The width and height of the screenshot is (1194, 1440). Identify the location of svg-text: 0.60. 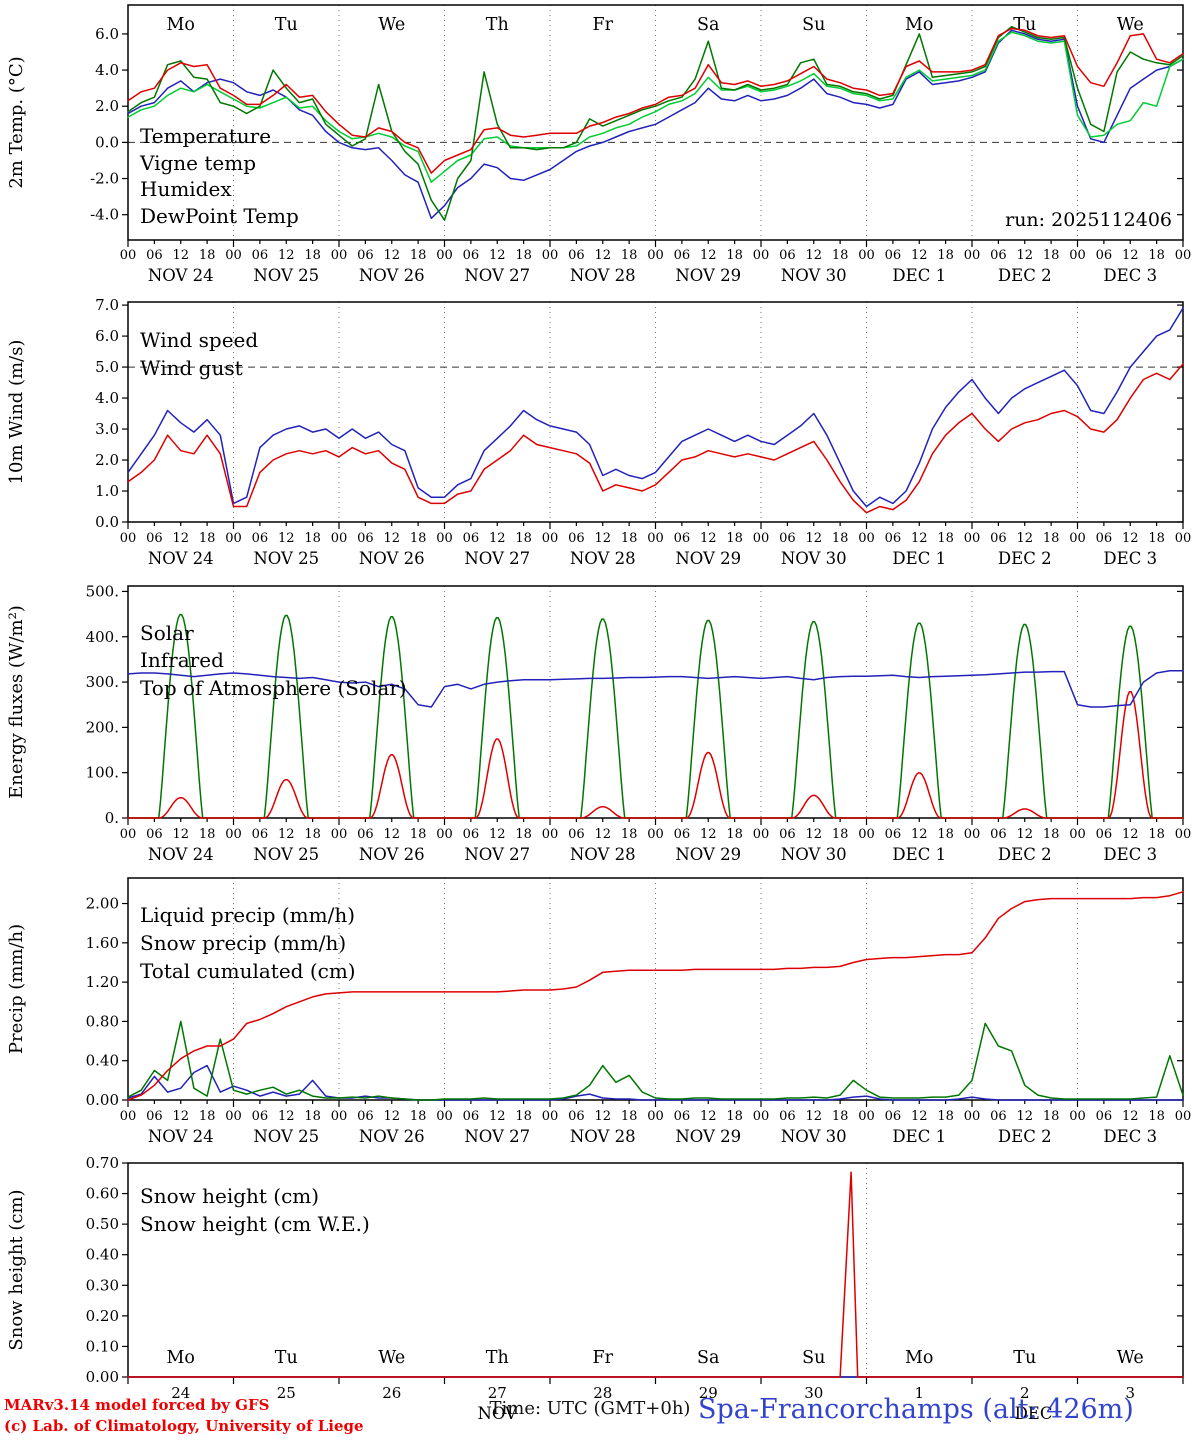
(102, 1194).